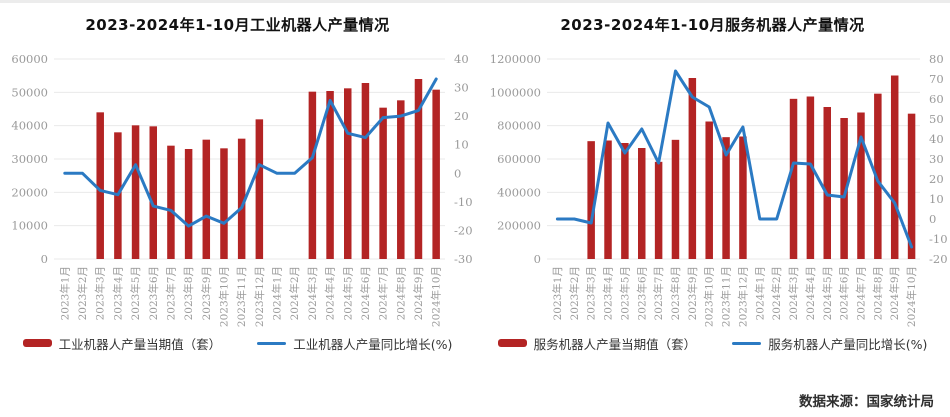  I want to click on svg-text: 200000, so click(519, 226).